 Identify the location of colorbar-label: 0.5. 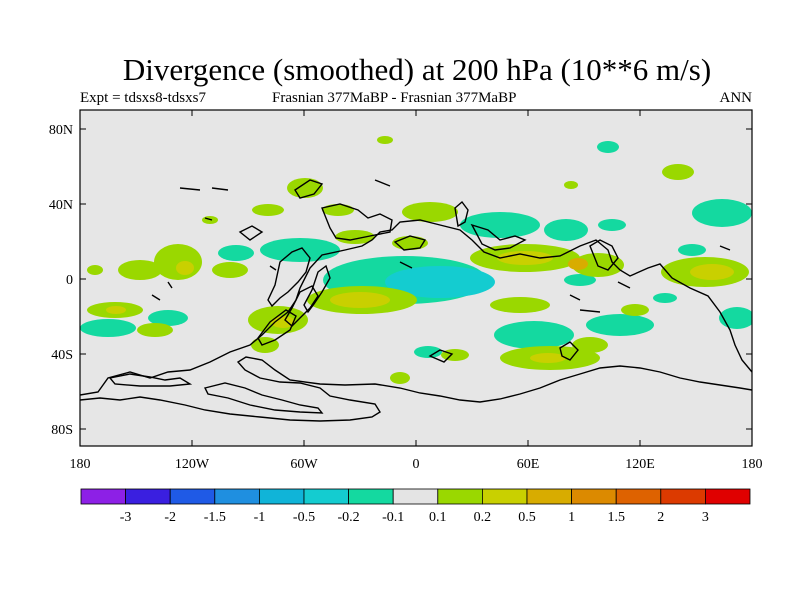
(527, 517).